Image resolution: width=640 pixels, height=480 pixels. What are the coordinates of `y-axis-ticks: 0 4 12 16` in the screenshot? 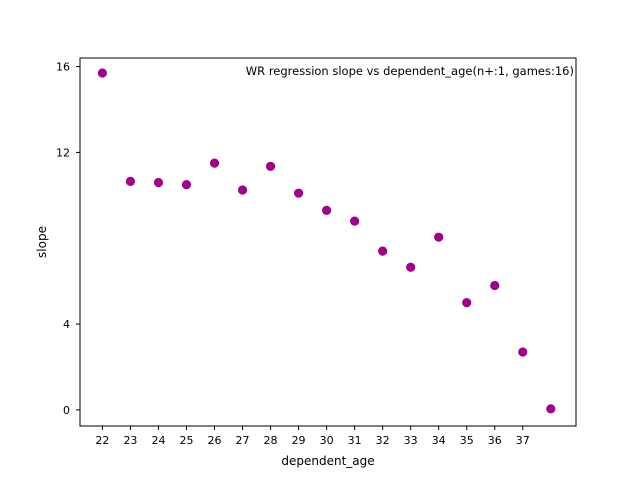 It's located at (68, 239).